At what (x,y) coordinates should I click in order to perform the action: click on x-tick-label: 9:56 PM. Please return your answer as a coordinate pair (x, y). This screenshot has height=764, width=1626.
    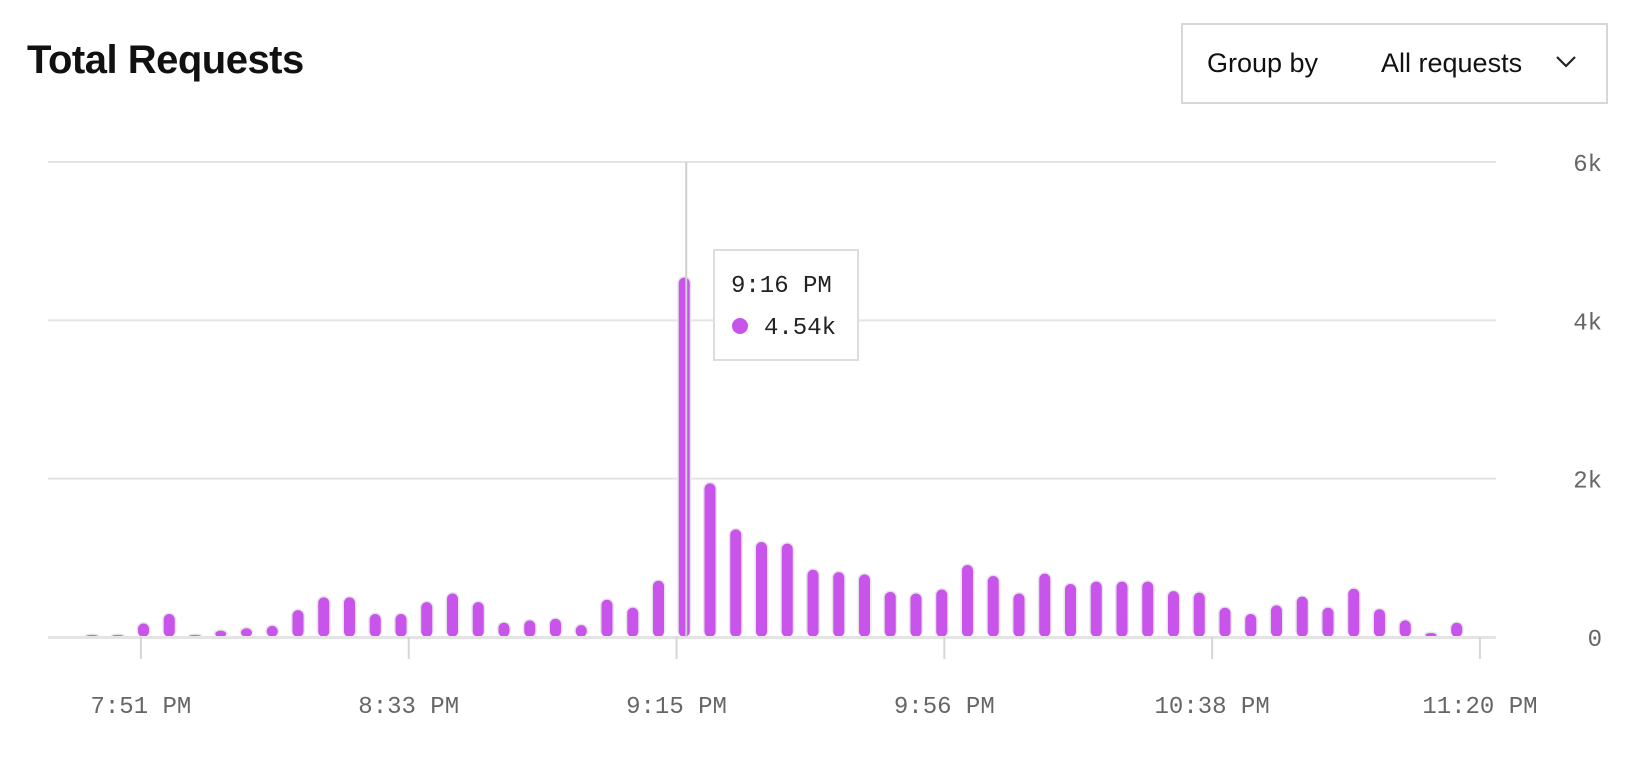
    Looking at the image, I should click on (944, 707).